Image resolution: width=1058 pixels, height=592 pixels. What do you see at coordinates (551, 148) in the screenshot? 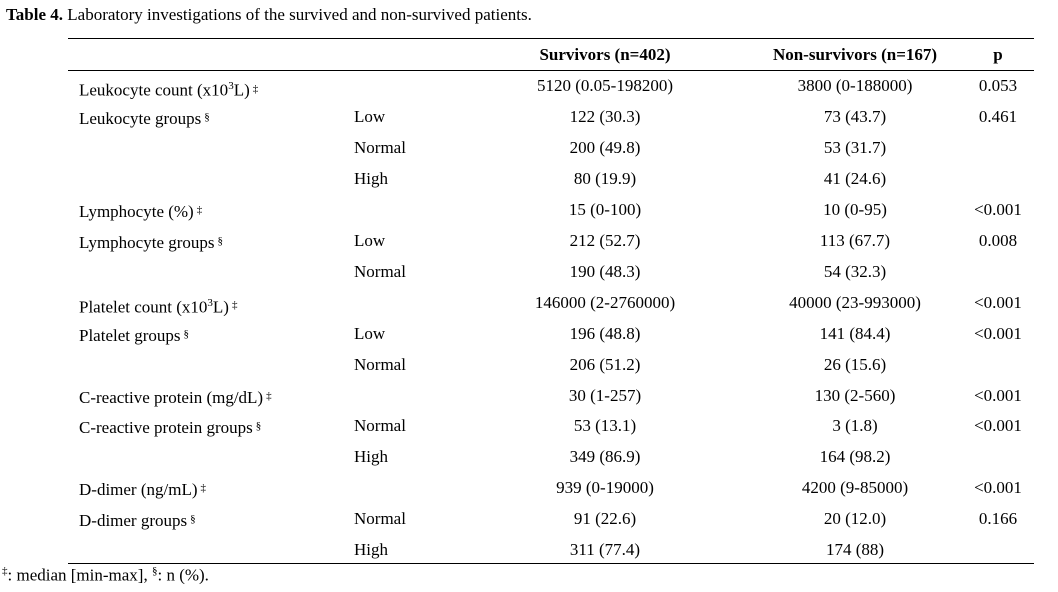
I see `table-row: Normal 200 (49.8) 53 (31.7)` at bounding box center [551, 148].